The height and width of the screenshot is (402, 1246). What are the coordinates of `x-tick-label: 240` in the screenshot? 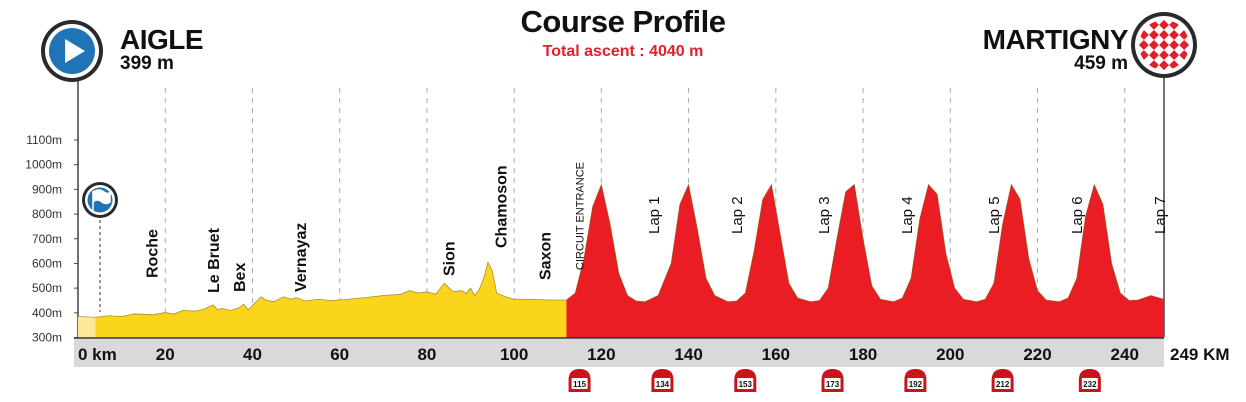 It's located at (1125, 354).